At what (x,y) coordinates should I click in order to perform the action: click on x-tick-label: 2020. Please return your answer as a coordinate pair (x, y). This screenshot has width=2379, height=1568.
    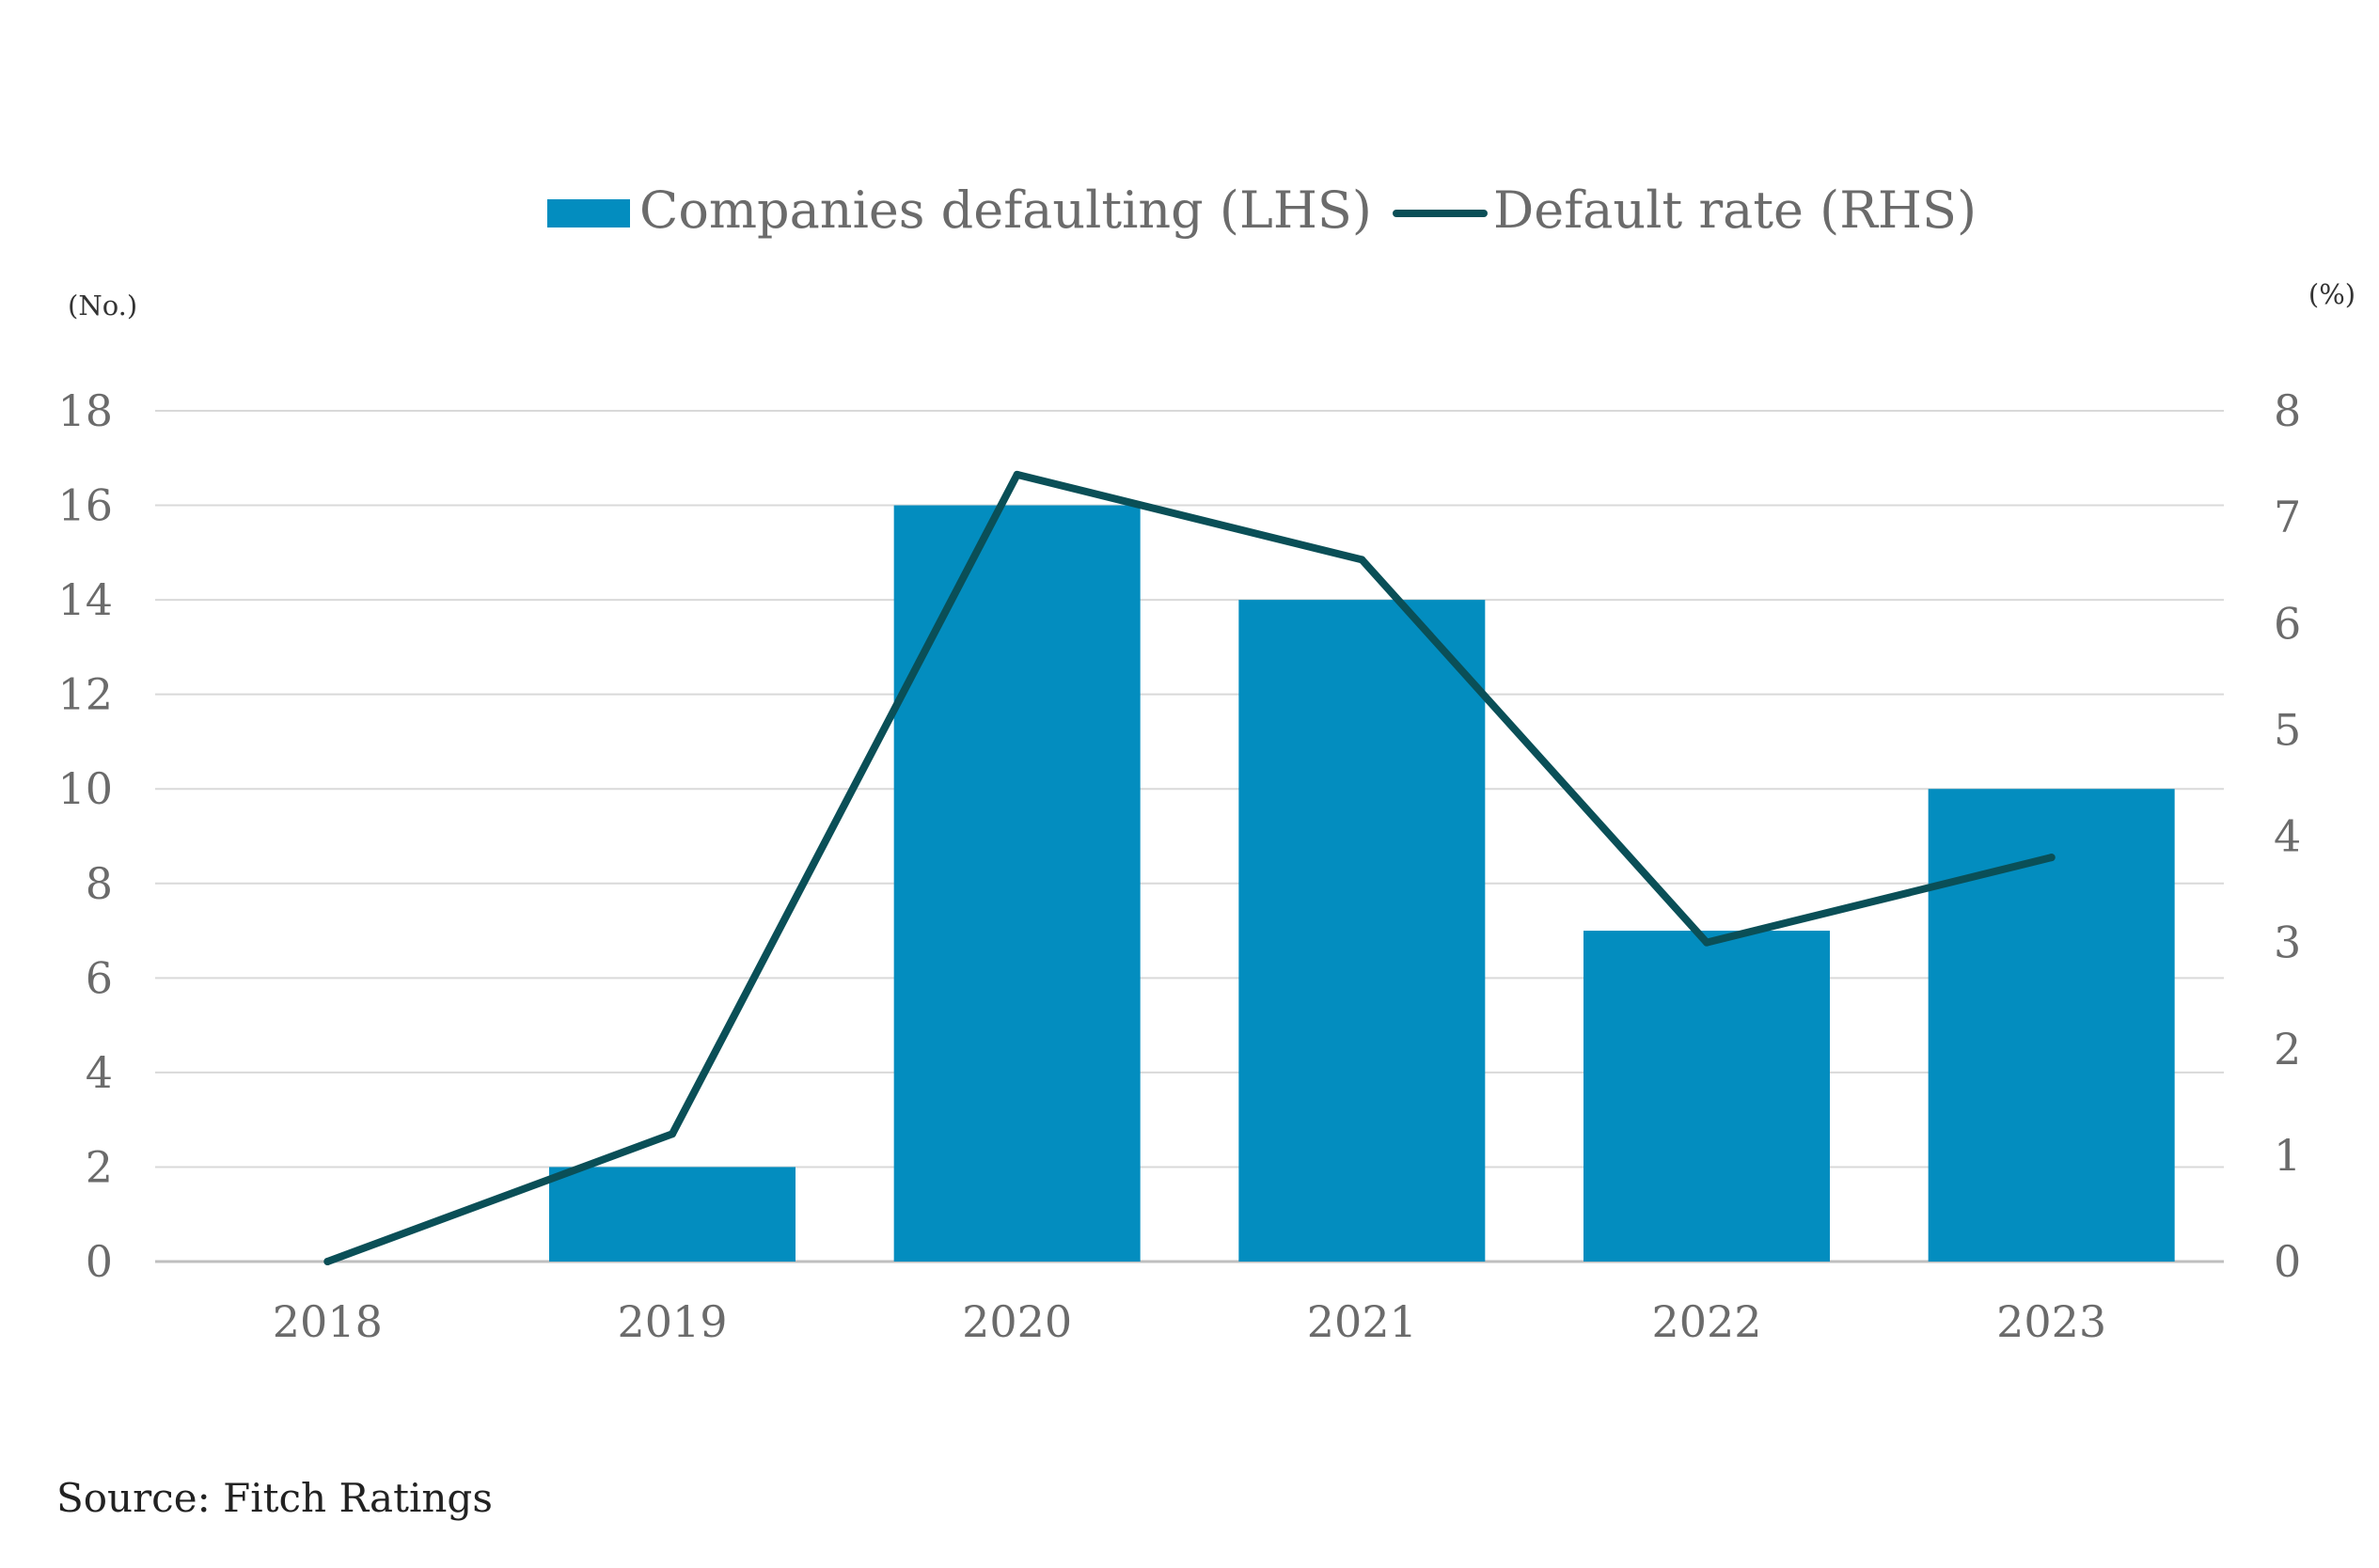
    Looking at the image, I should click on (1017, 1321).